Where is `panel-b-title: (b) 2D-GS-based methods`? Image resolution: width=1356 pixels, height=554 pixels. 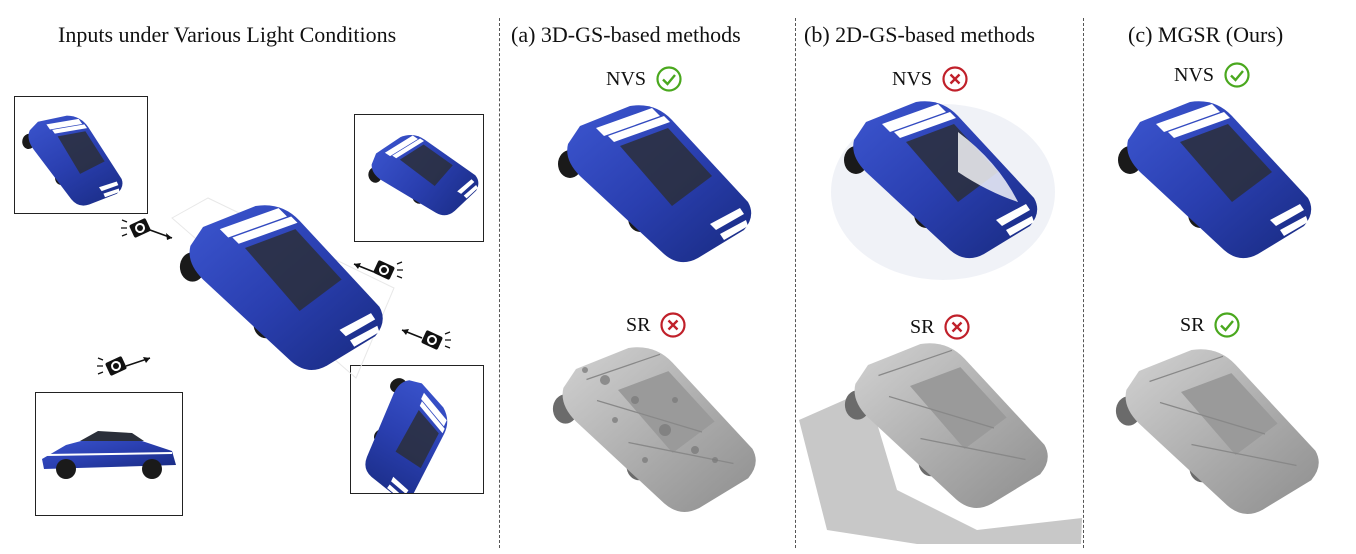
panel-b-title: (b) 2D-GS-based methods is located at coordinates (919, 34).